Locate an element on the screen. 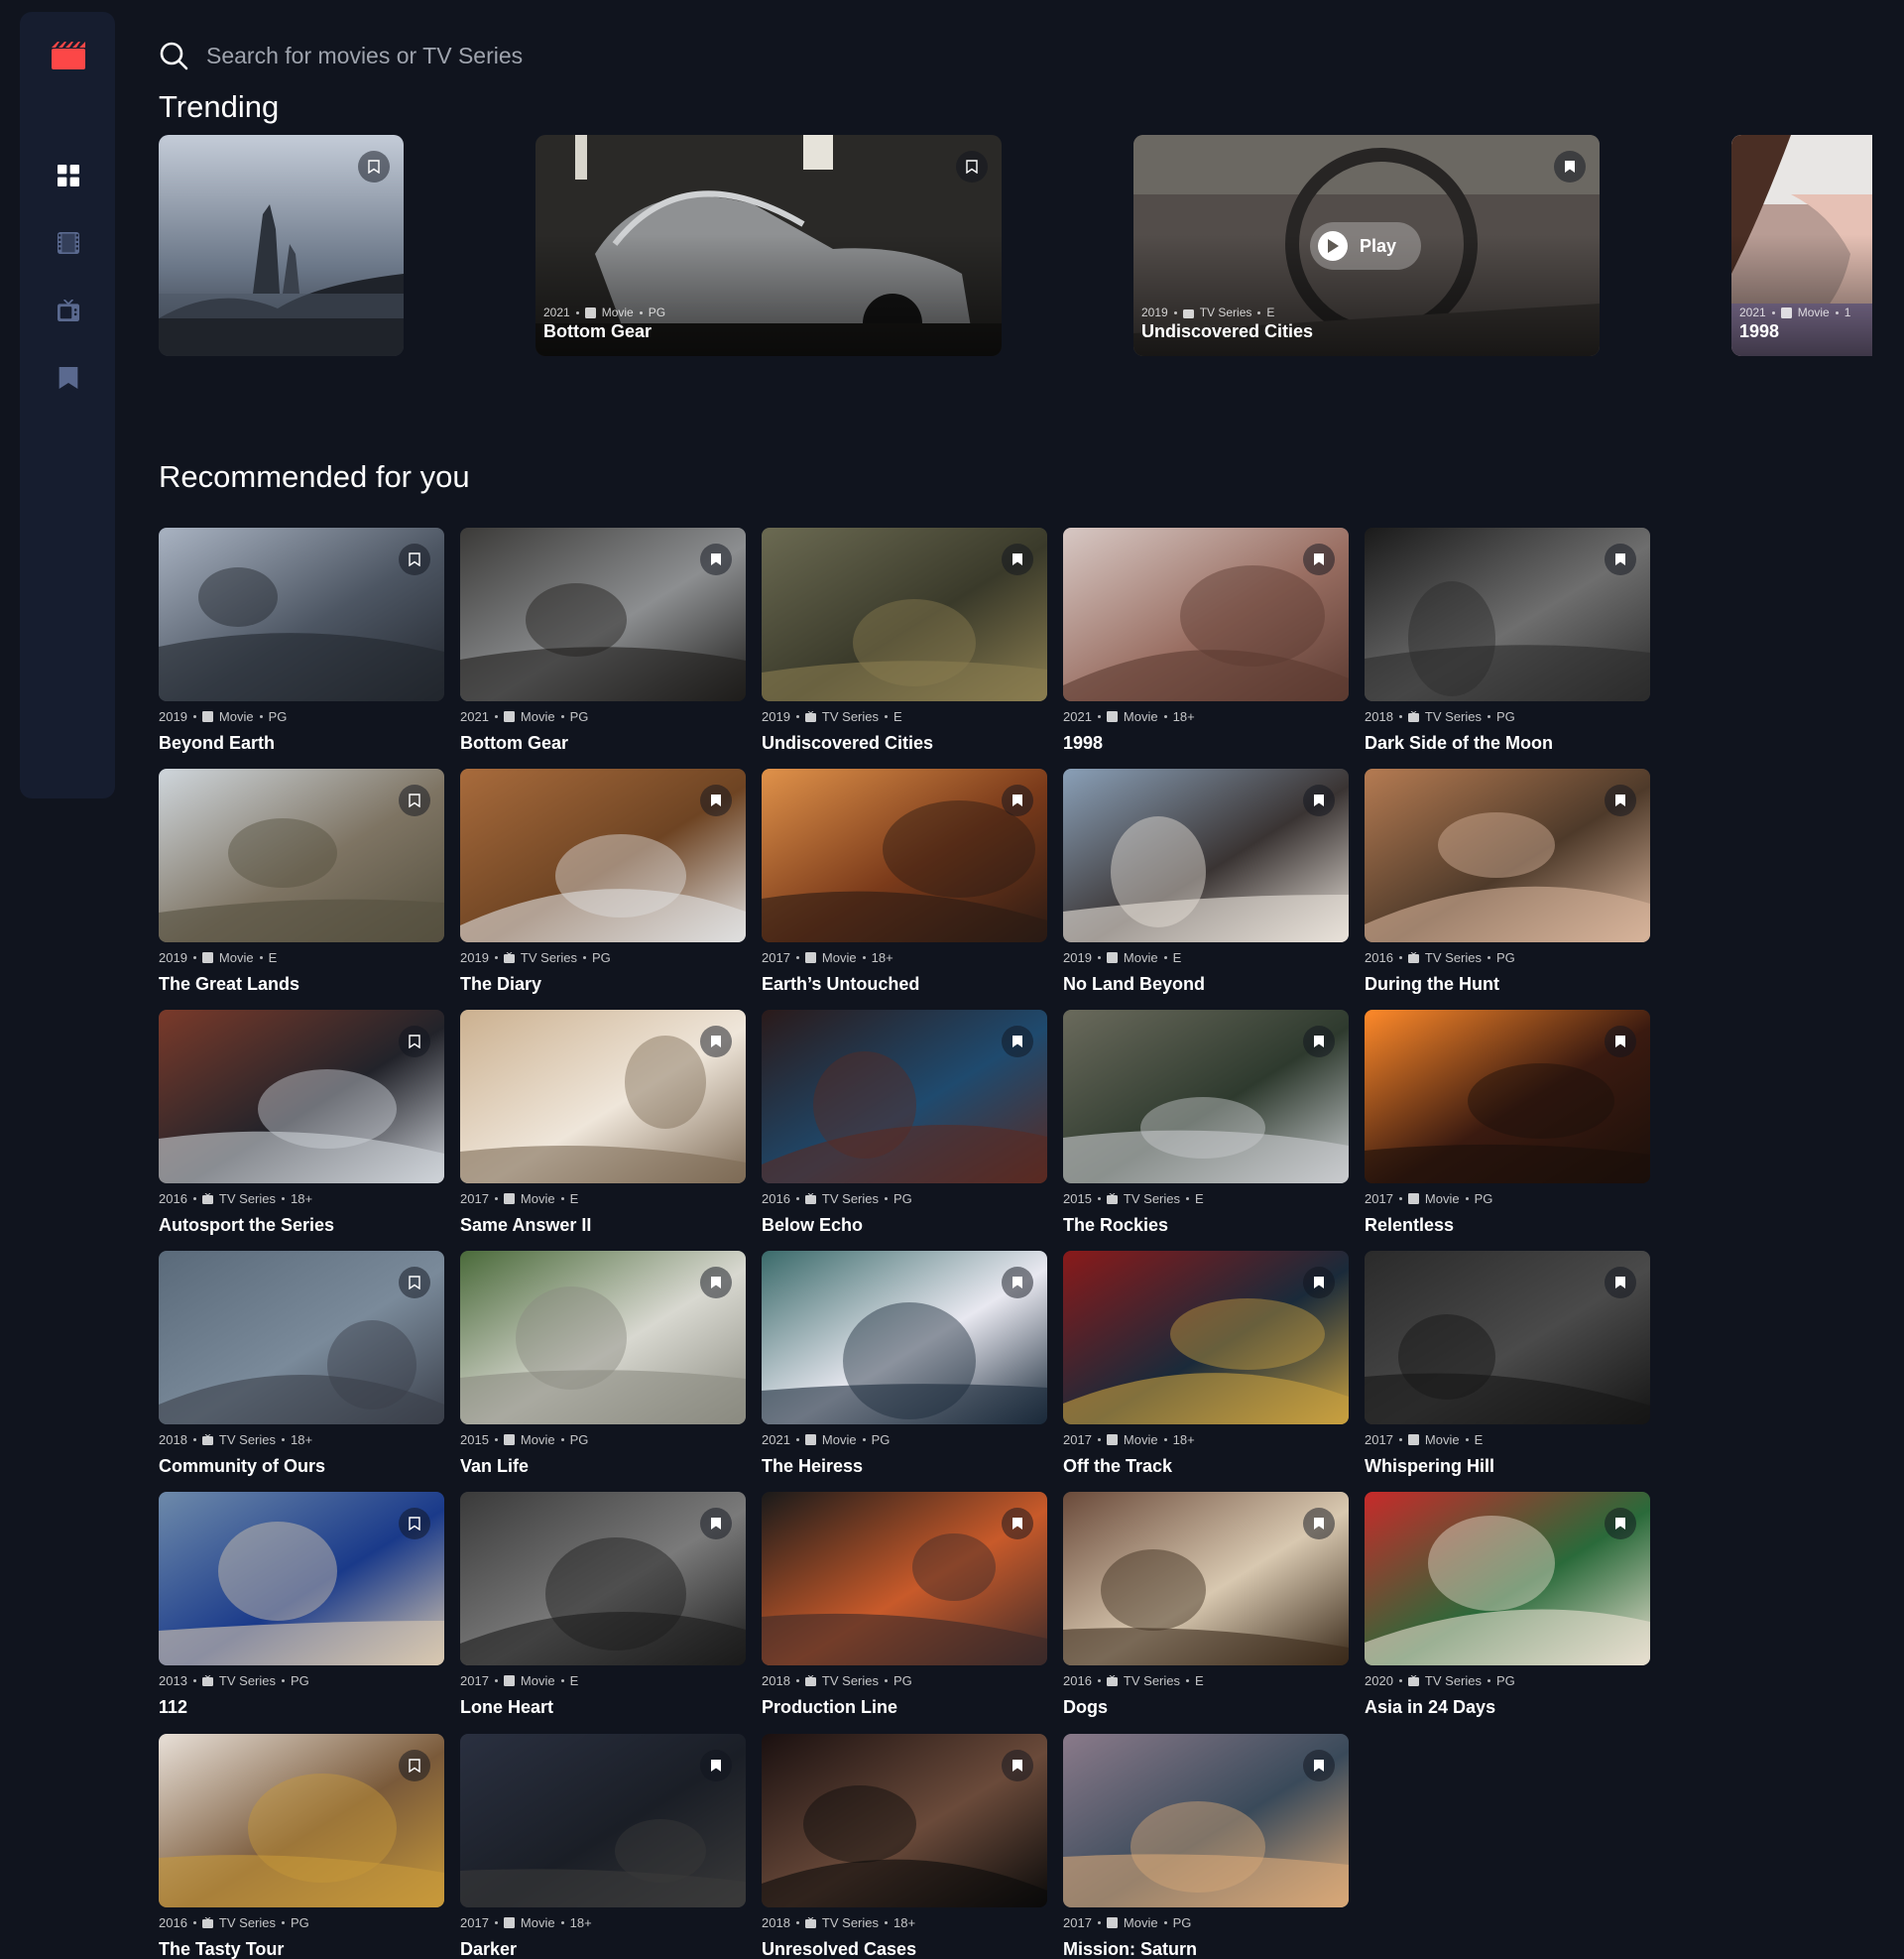 The image size is (1904, 1959). card-title: Asia in 24 Days is located at coordinates (1430, 1707).